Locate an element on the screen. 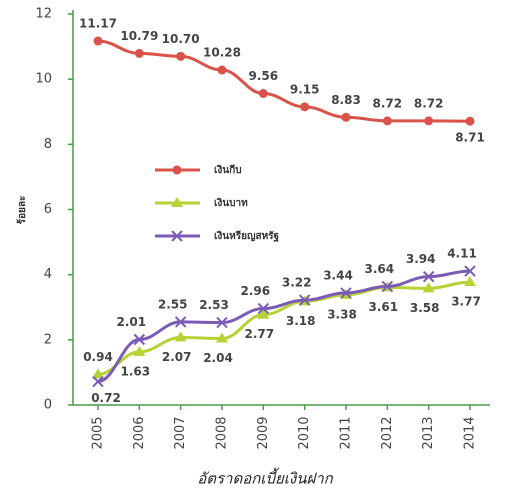  data-label: 10.79 is located at coordinates (139, 36).